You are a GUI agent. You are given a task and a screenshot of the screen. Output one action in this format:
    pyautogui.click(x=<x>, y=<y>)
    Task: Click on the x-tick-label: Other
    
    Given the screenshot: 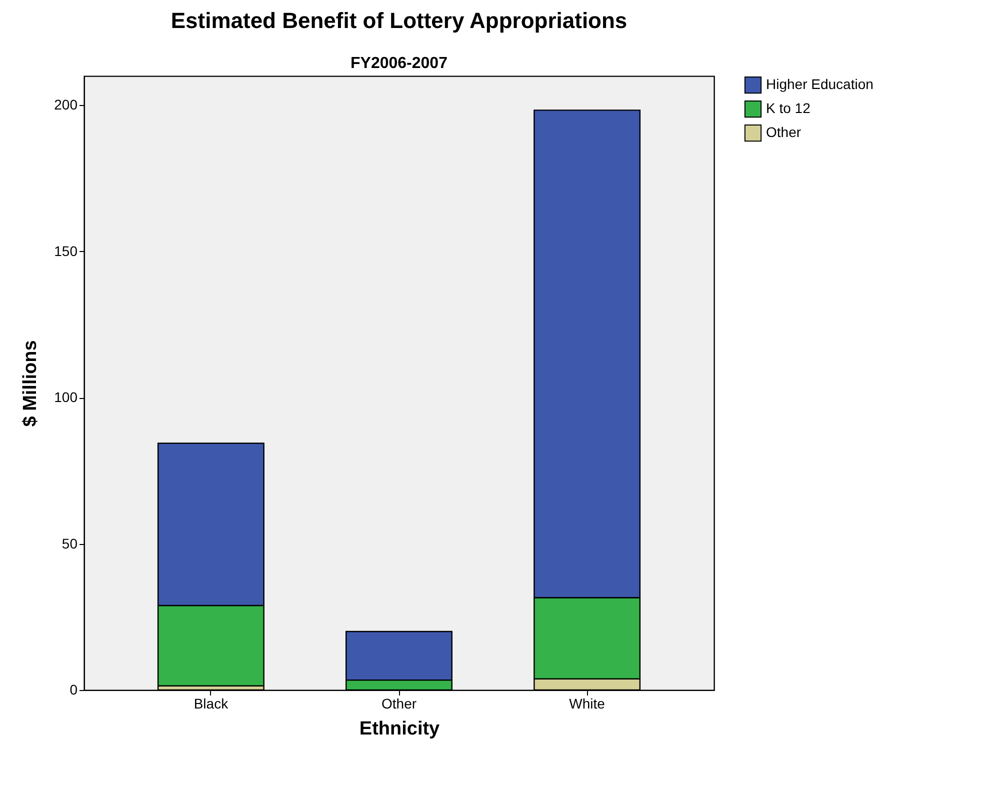 What is the action you would take?
    pyautogui.click(x=399, y=704)
    